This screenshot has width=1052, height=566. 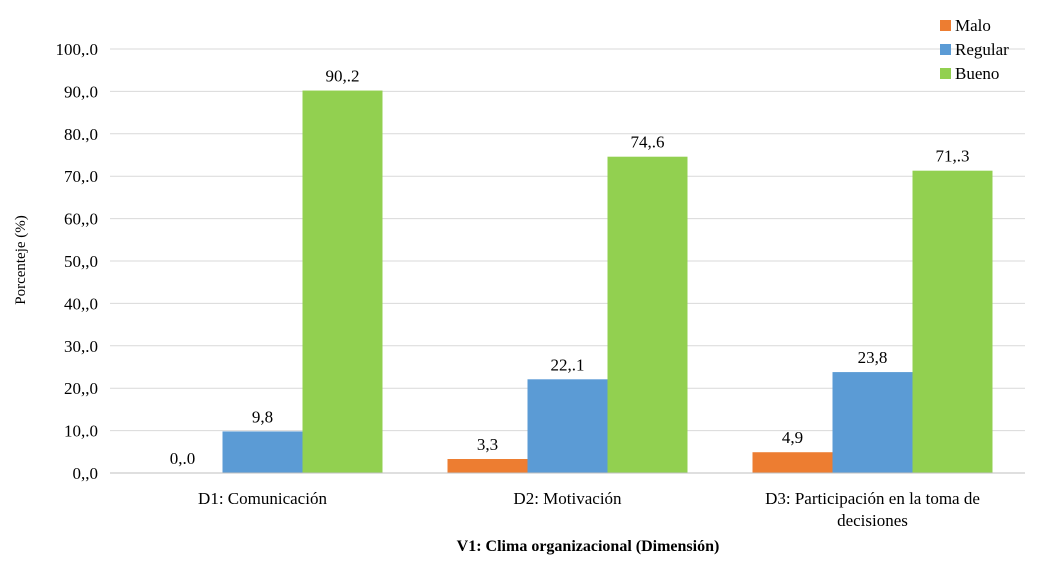 What do you see at coordinates (183, 458) in the screenshot?
I see `data-label: 0,.0` at bounding box center [183, 458].